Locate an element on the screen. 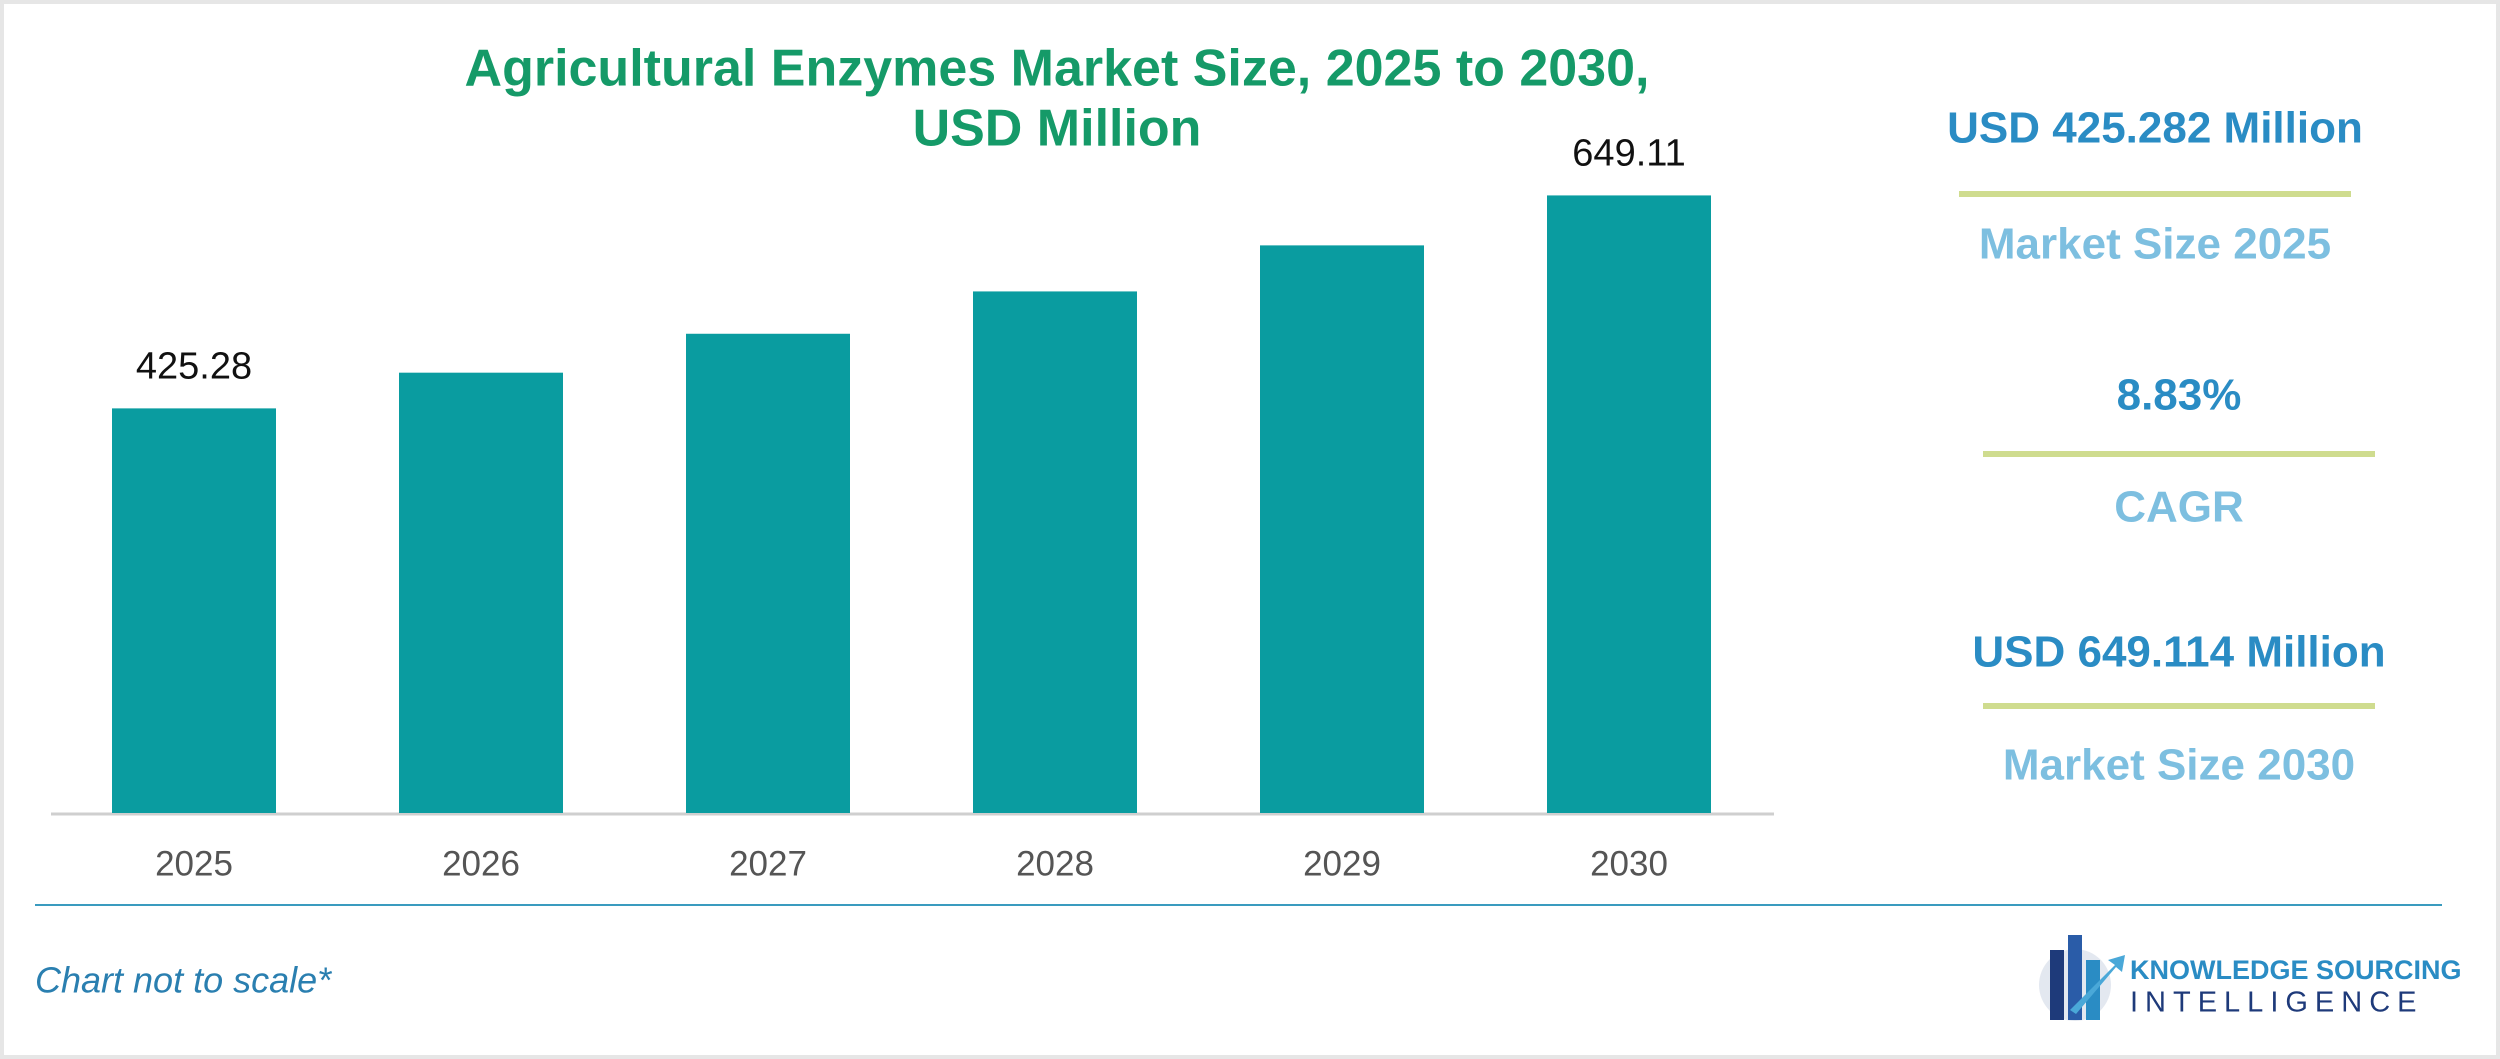  stat-label: Market Size 2030 is located at coordinates (2179, 765).